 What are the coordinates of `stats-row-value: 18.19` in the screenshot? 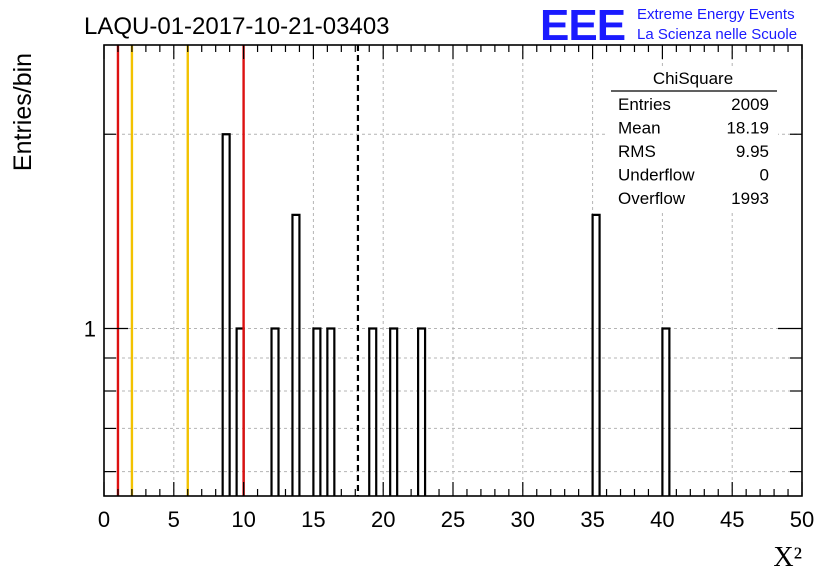 It's located at (747, 128).